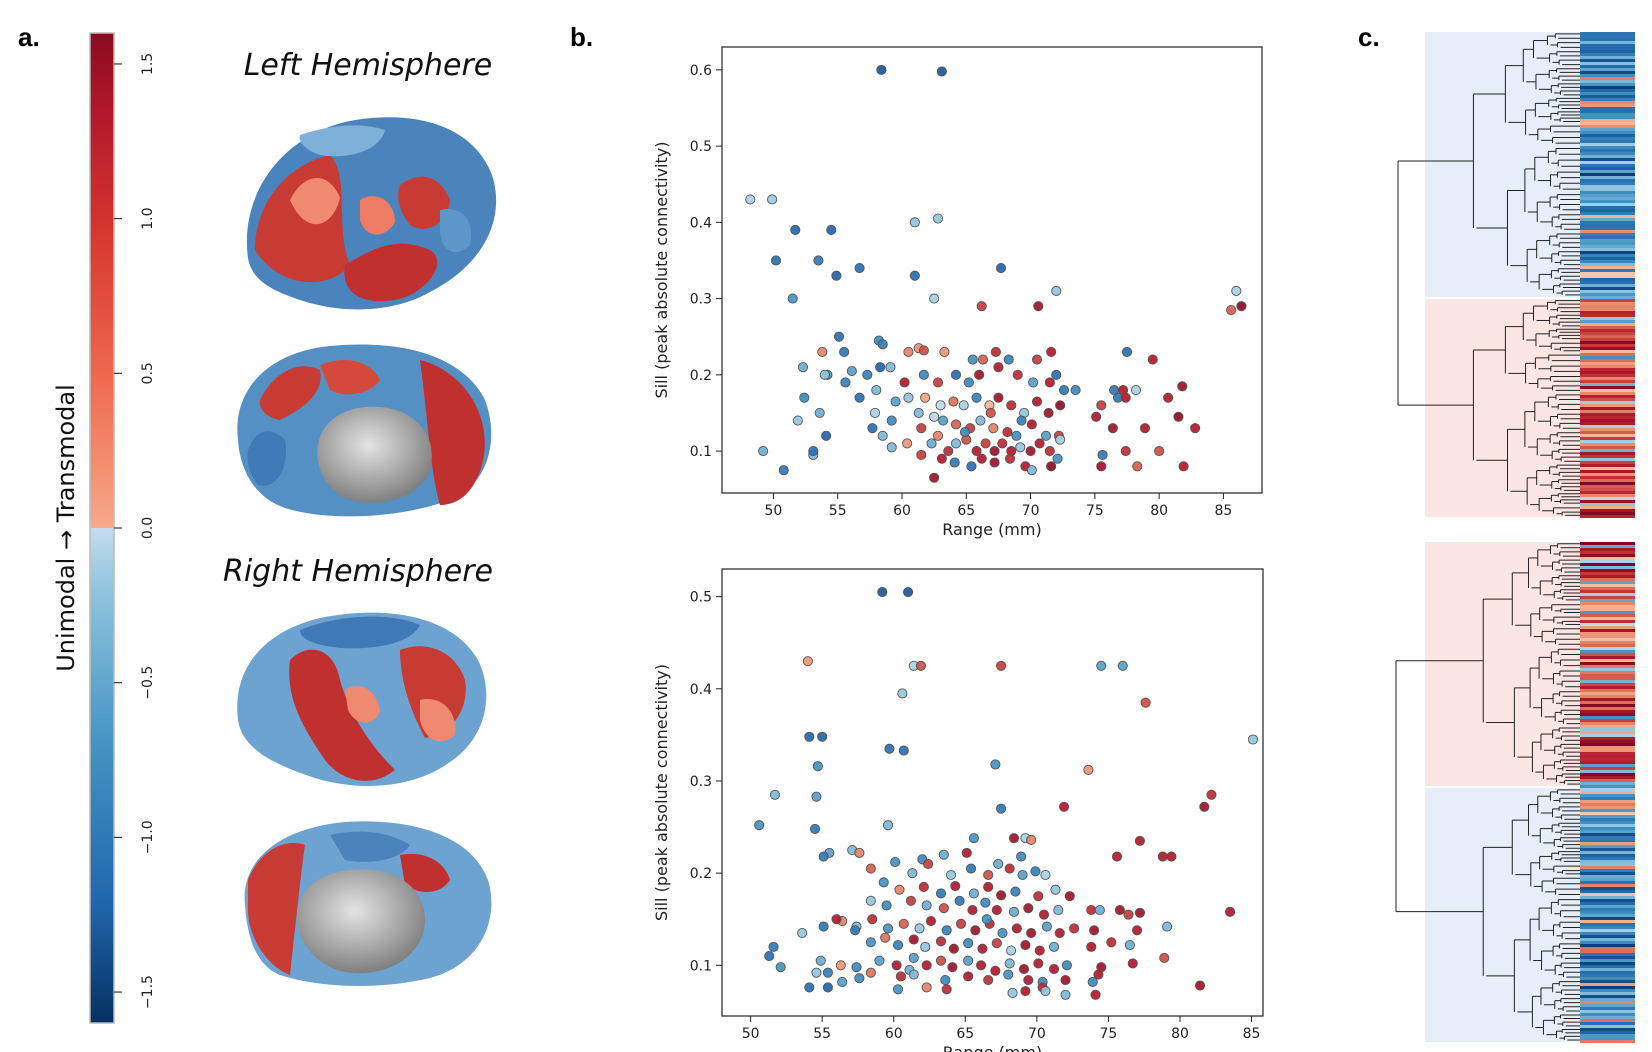 Image resolution: width=1652 pixels, height=1052 pixels. What do you see at coordinates (1224, 511) in the screenshot?
I see `x-tick-label: 85` at bounding box center [1224, 511].